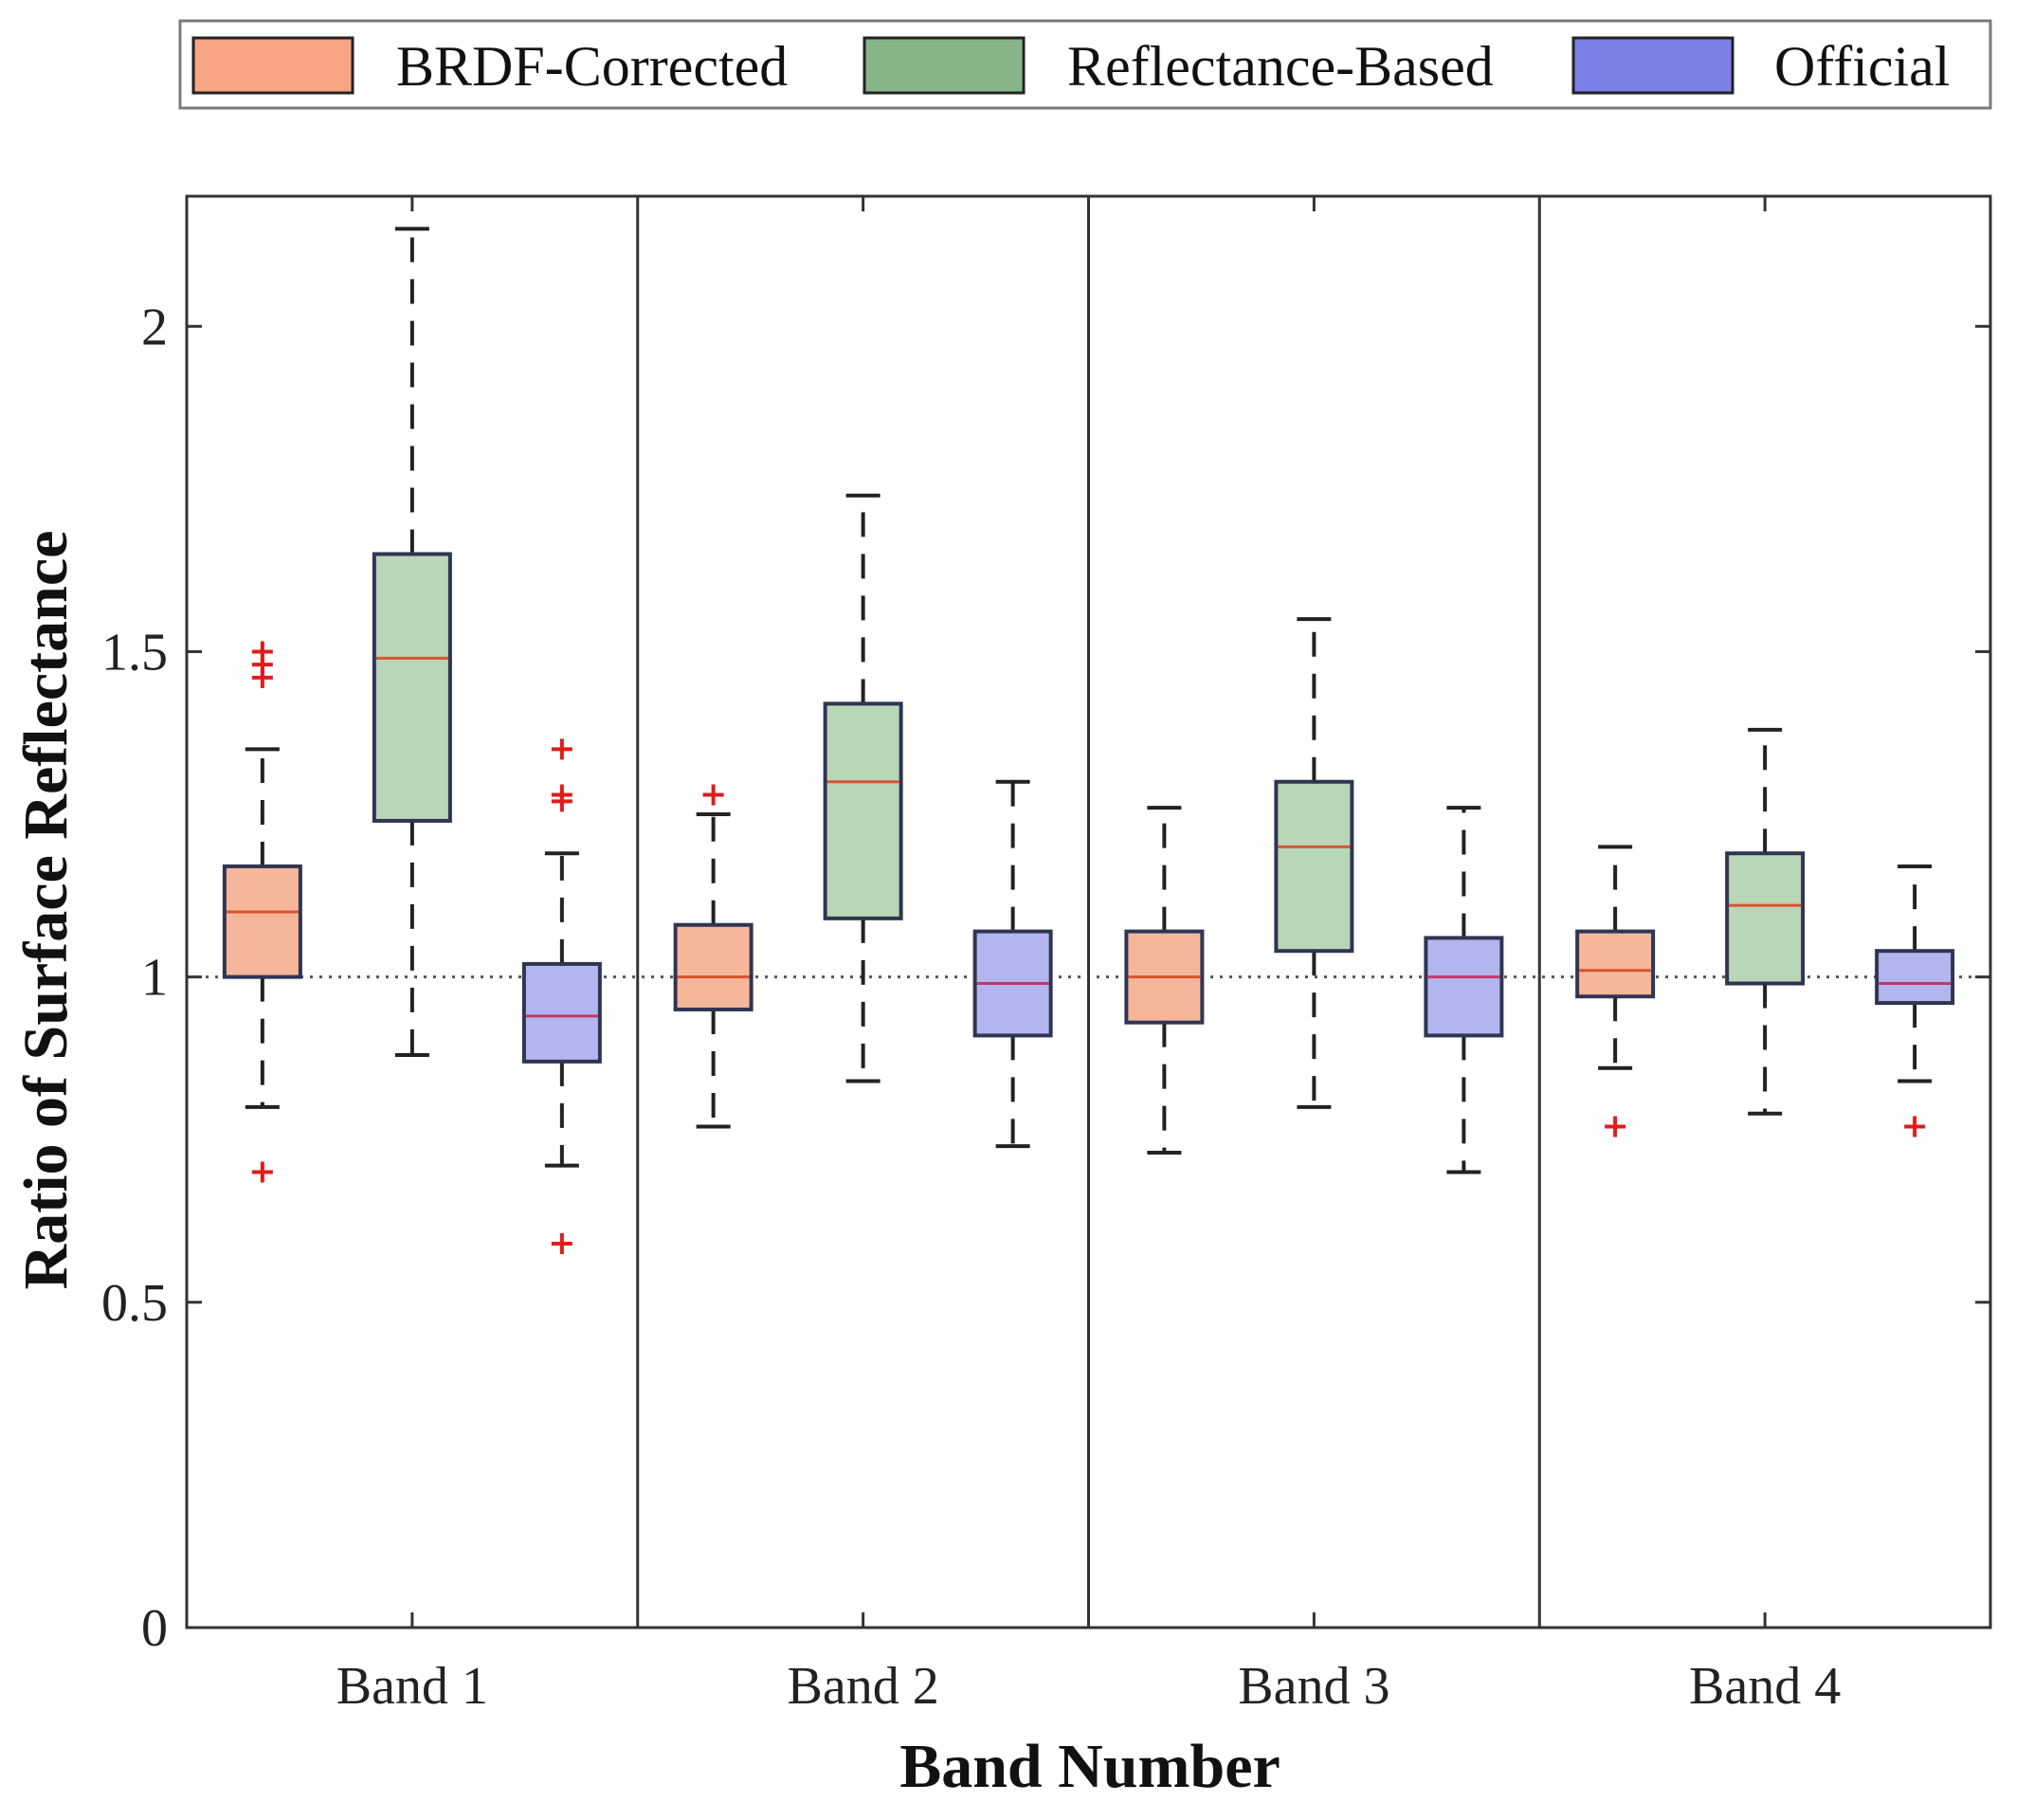 The width and height of the screenshot is (2034, 1820). Describe the element at coordinates (1090, 1766) in the screenshot. I see `x-axis-title: Band Number` at that location.